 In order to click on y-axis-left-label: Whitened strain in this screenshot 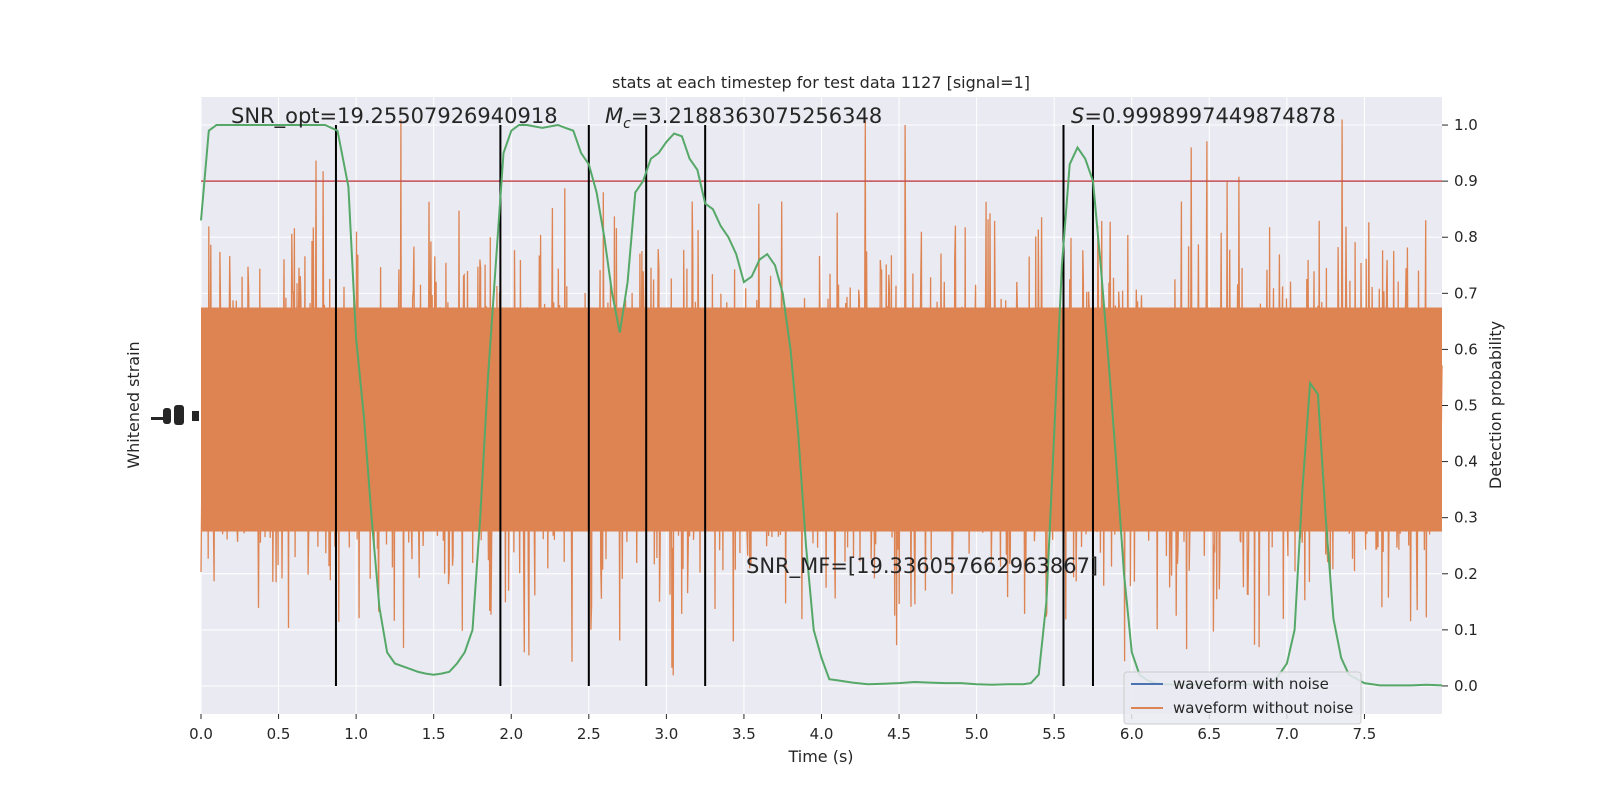, I will do `click(133, 404)`.